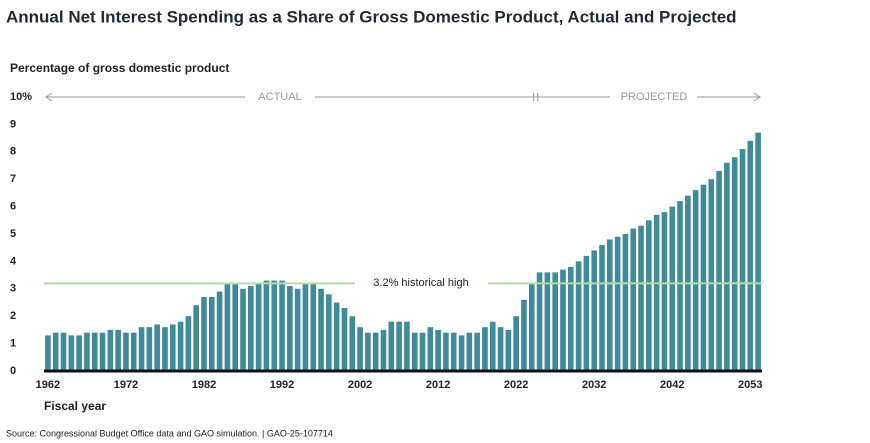 The width and height of the screenshot is (870, 443). Describe the element at coordinates (13, 207) in the screenshot. I see `y-tick-label: 6` at that location.